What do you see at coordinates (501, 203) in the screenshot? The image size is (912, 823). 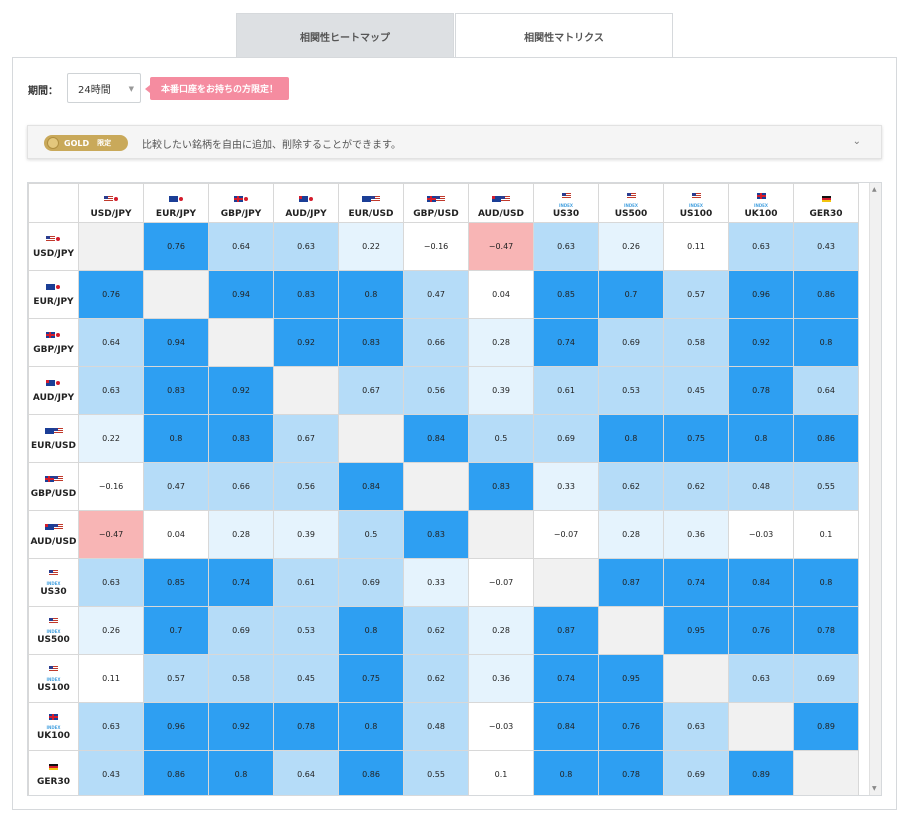 I see `column-header: AUD/USD` at bounding box center [501, 203].